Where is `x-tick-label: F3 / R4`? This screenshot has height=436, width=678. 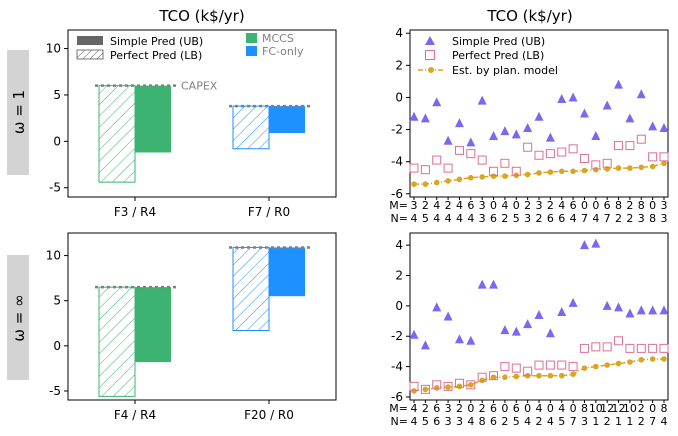
x-tick-label: F3 / R4 is located at coordinates (135, 212).